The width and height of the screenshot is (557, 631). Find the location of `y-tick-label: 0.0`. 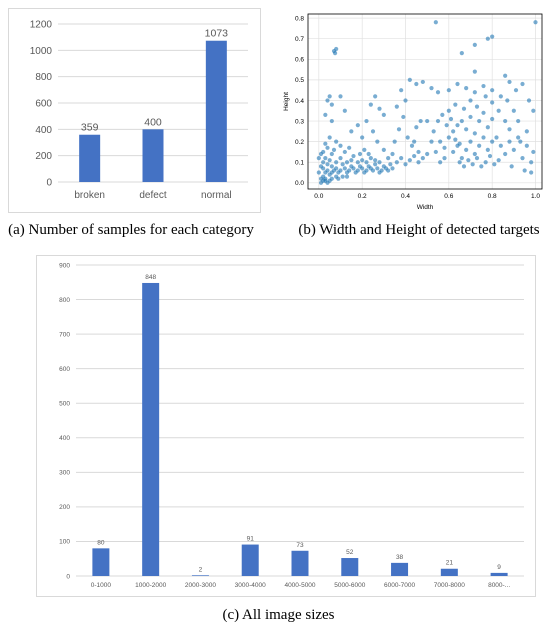

y-tick-label: 0.0 is located at coordinates (299, 183).